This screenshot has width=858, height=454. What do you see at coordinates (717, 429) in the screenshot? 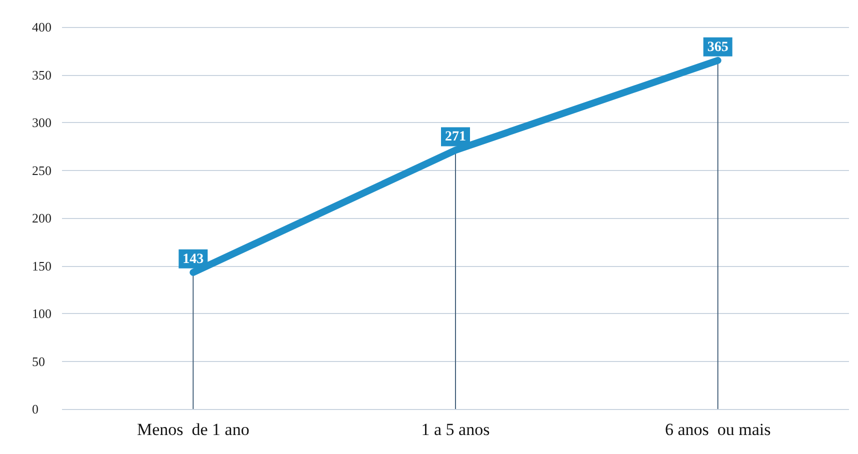
I see `x-tick-label: 6 anos ou mais` at bounding box center [717, 429].